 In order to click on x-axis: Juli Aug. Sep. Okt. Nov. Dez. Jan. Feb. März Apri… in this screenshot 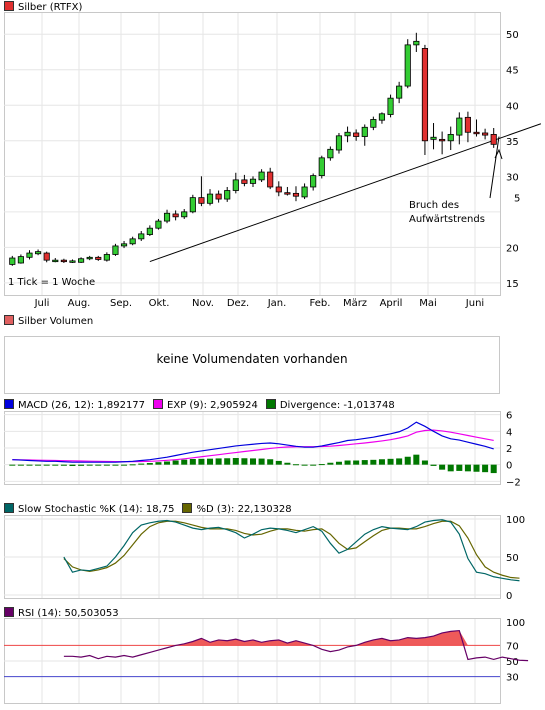, I will do `click(259, 303)`.